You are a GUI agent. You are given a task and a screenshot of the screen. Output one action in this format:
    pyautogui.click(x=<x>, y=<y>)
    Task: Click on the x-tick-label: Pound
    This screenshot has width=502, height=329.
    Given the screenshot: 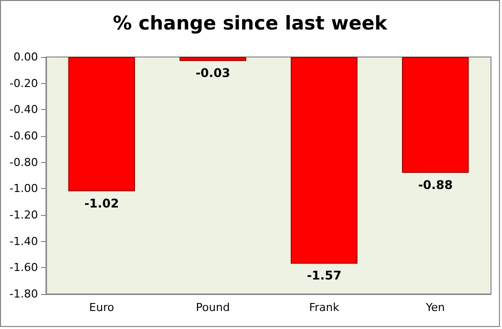 What is the action you would take?
    pyautogui.click(x=213, y=307)
    